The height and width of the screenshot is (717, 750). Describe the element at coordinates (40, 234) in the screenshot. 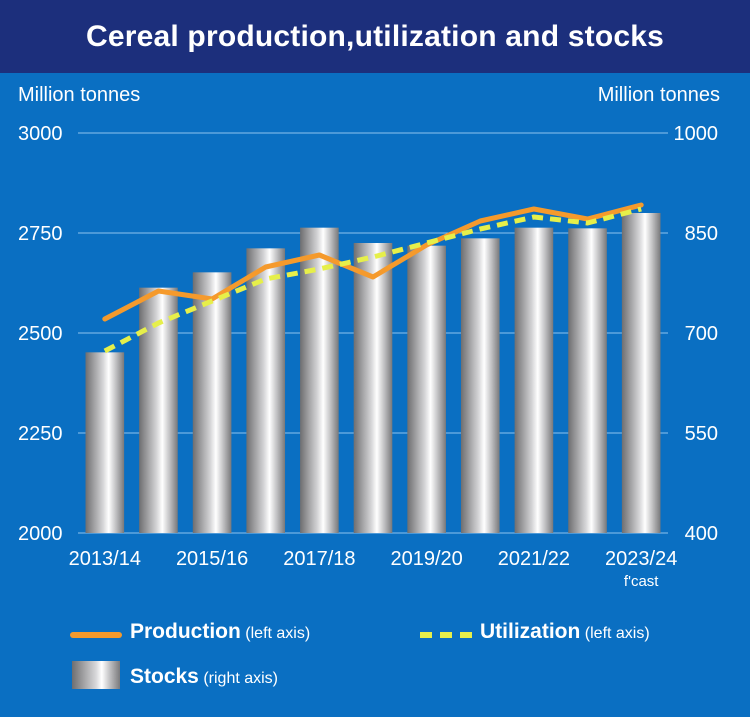

I see `left-tick-label: 2750` at that location.